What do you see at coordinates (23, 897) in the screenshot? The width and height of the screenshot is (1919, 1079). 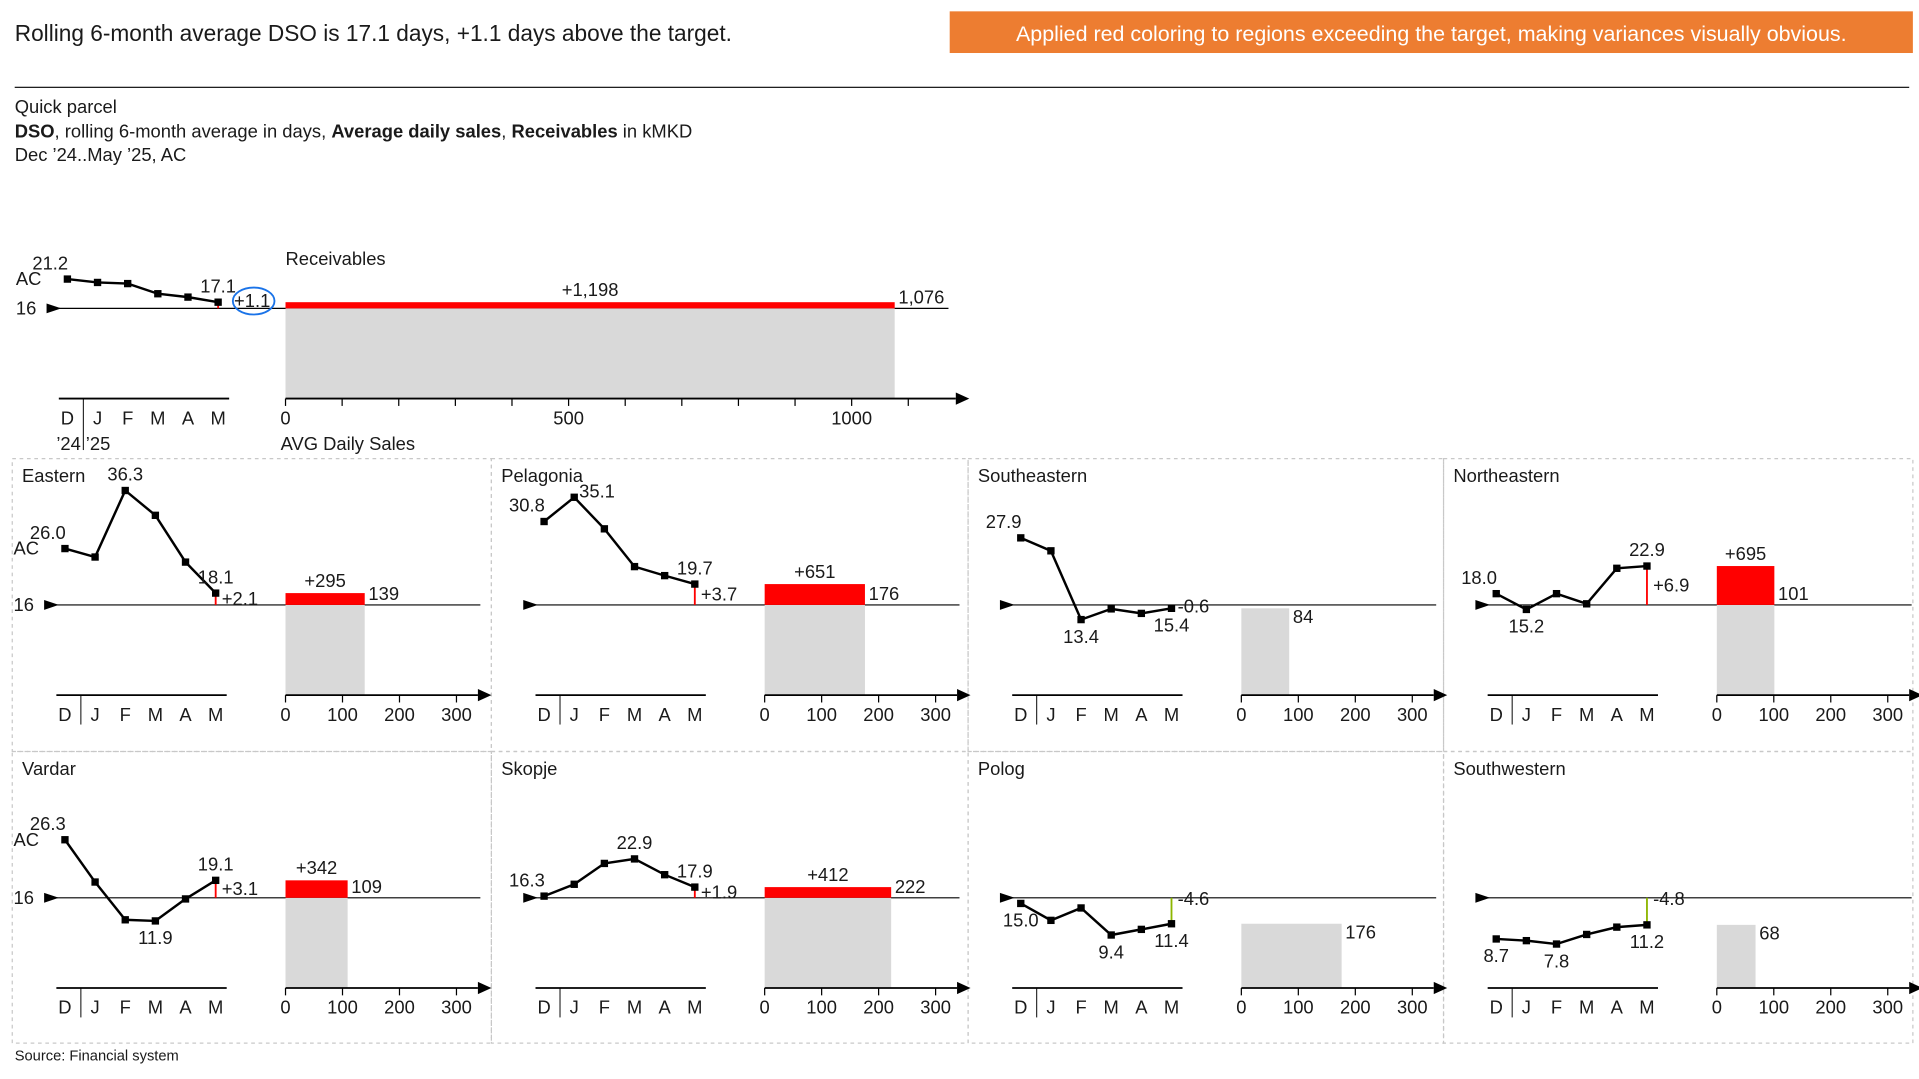 I see `target-label: 16` at bounding box center [23, 897].